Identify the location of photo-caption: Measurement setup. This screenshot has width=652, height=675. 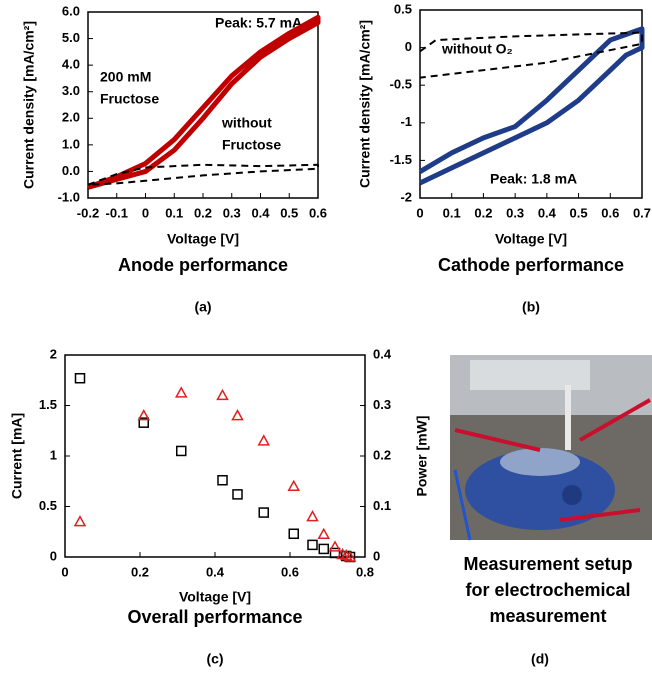
(547, 564).